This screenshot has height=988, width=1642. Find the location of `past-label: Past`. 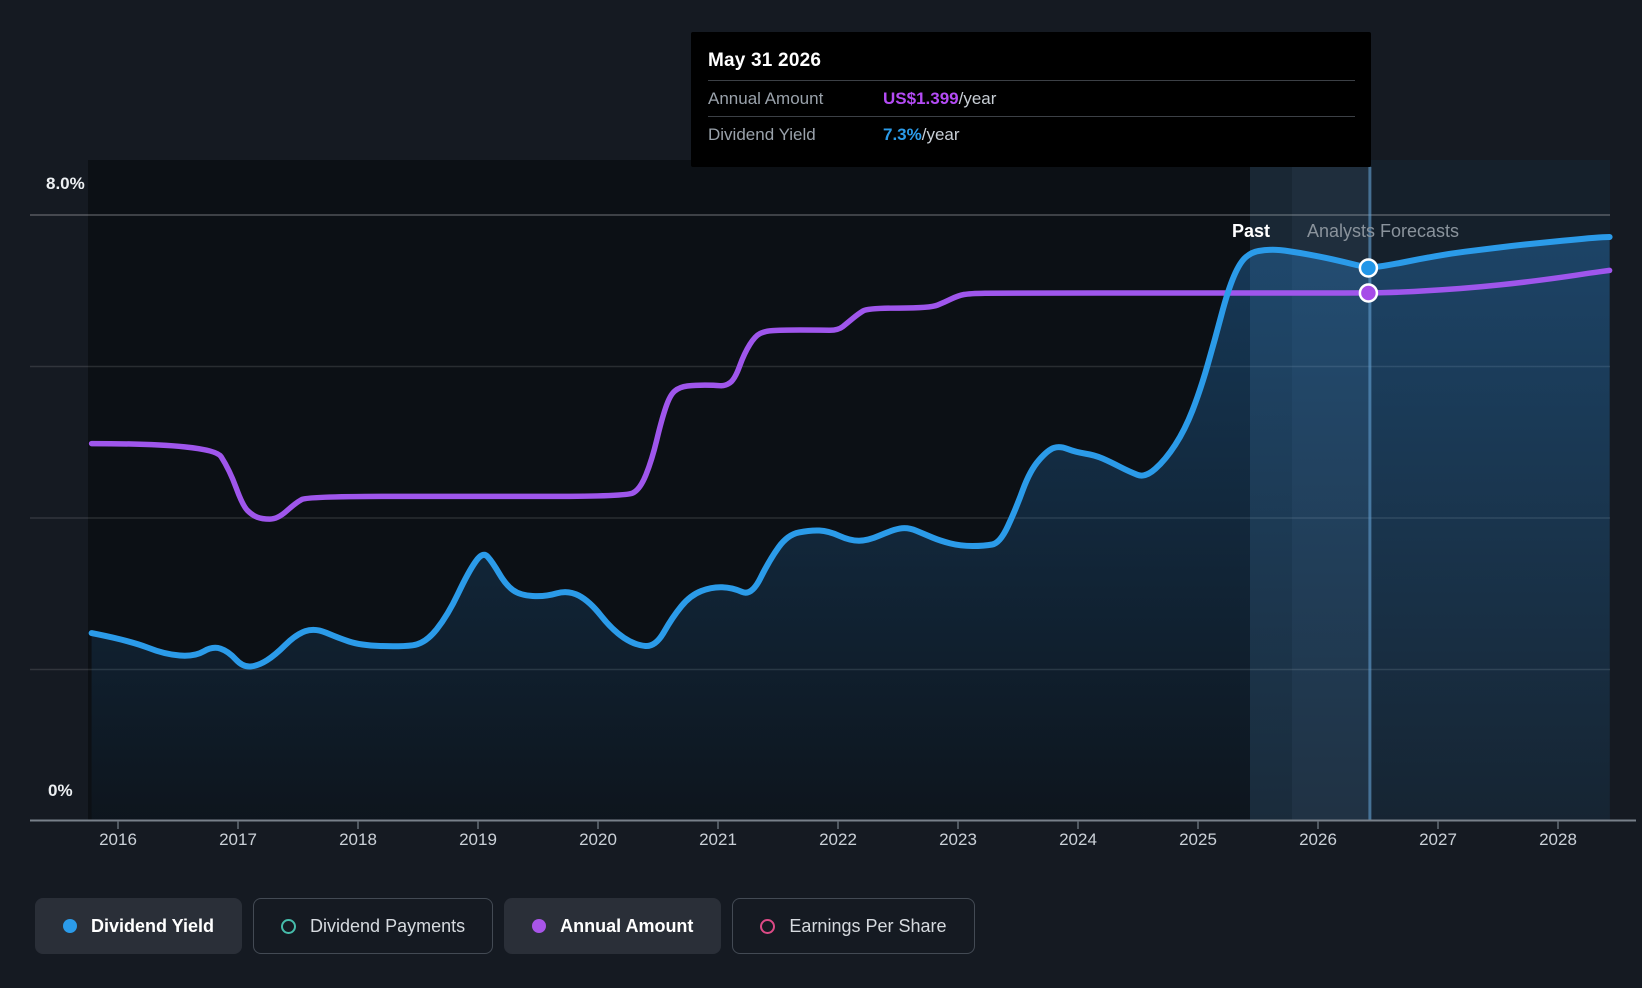

past-label: Past is located at coordinates (1251, 231).